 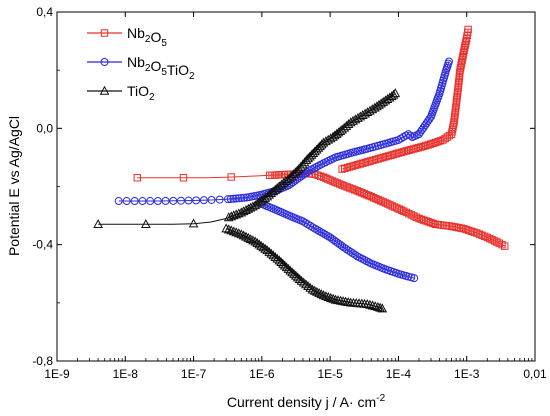 What do you see at coordinates (301, 402) in the screenshot?
I see `x-axis-title-main: Current density j / A· cm` at bounding box center [301, 402].